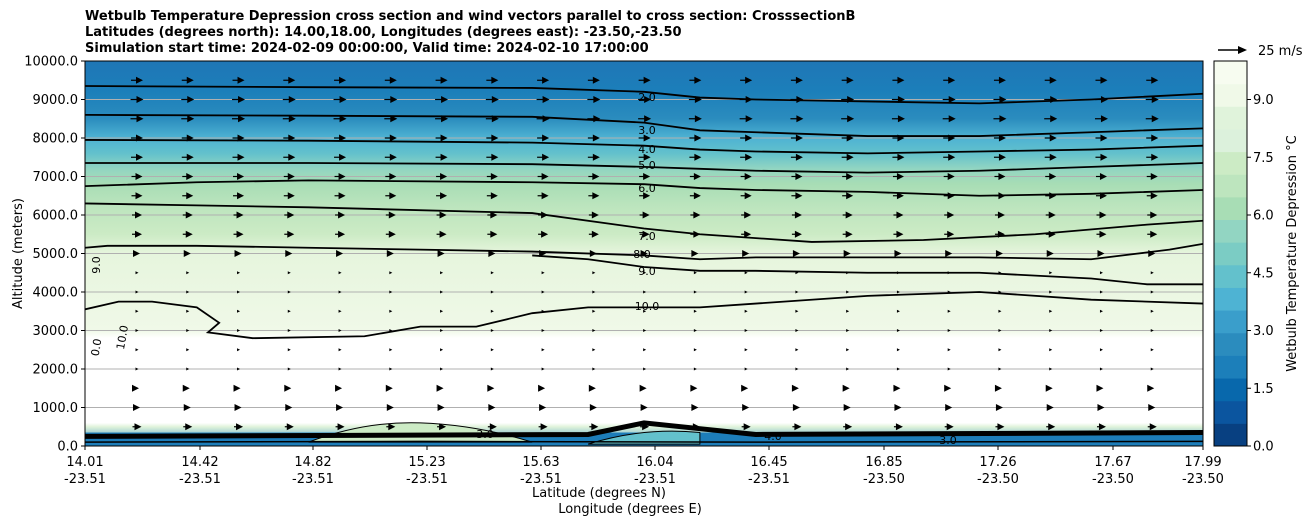 This screenshot has width=1312, height=526. I want to click on colorbar-band, so click(1230, 322).